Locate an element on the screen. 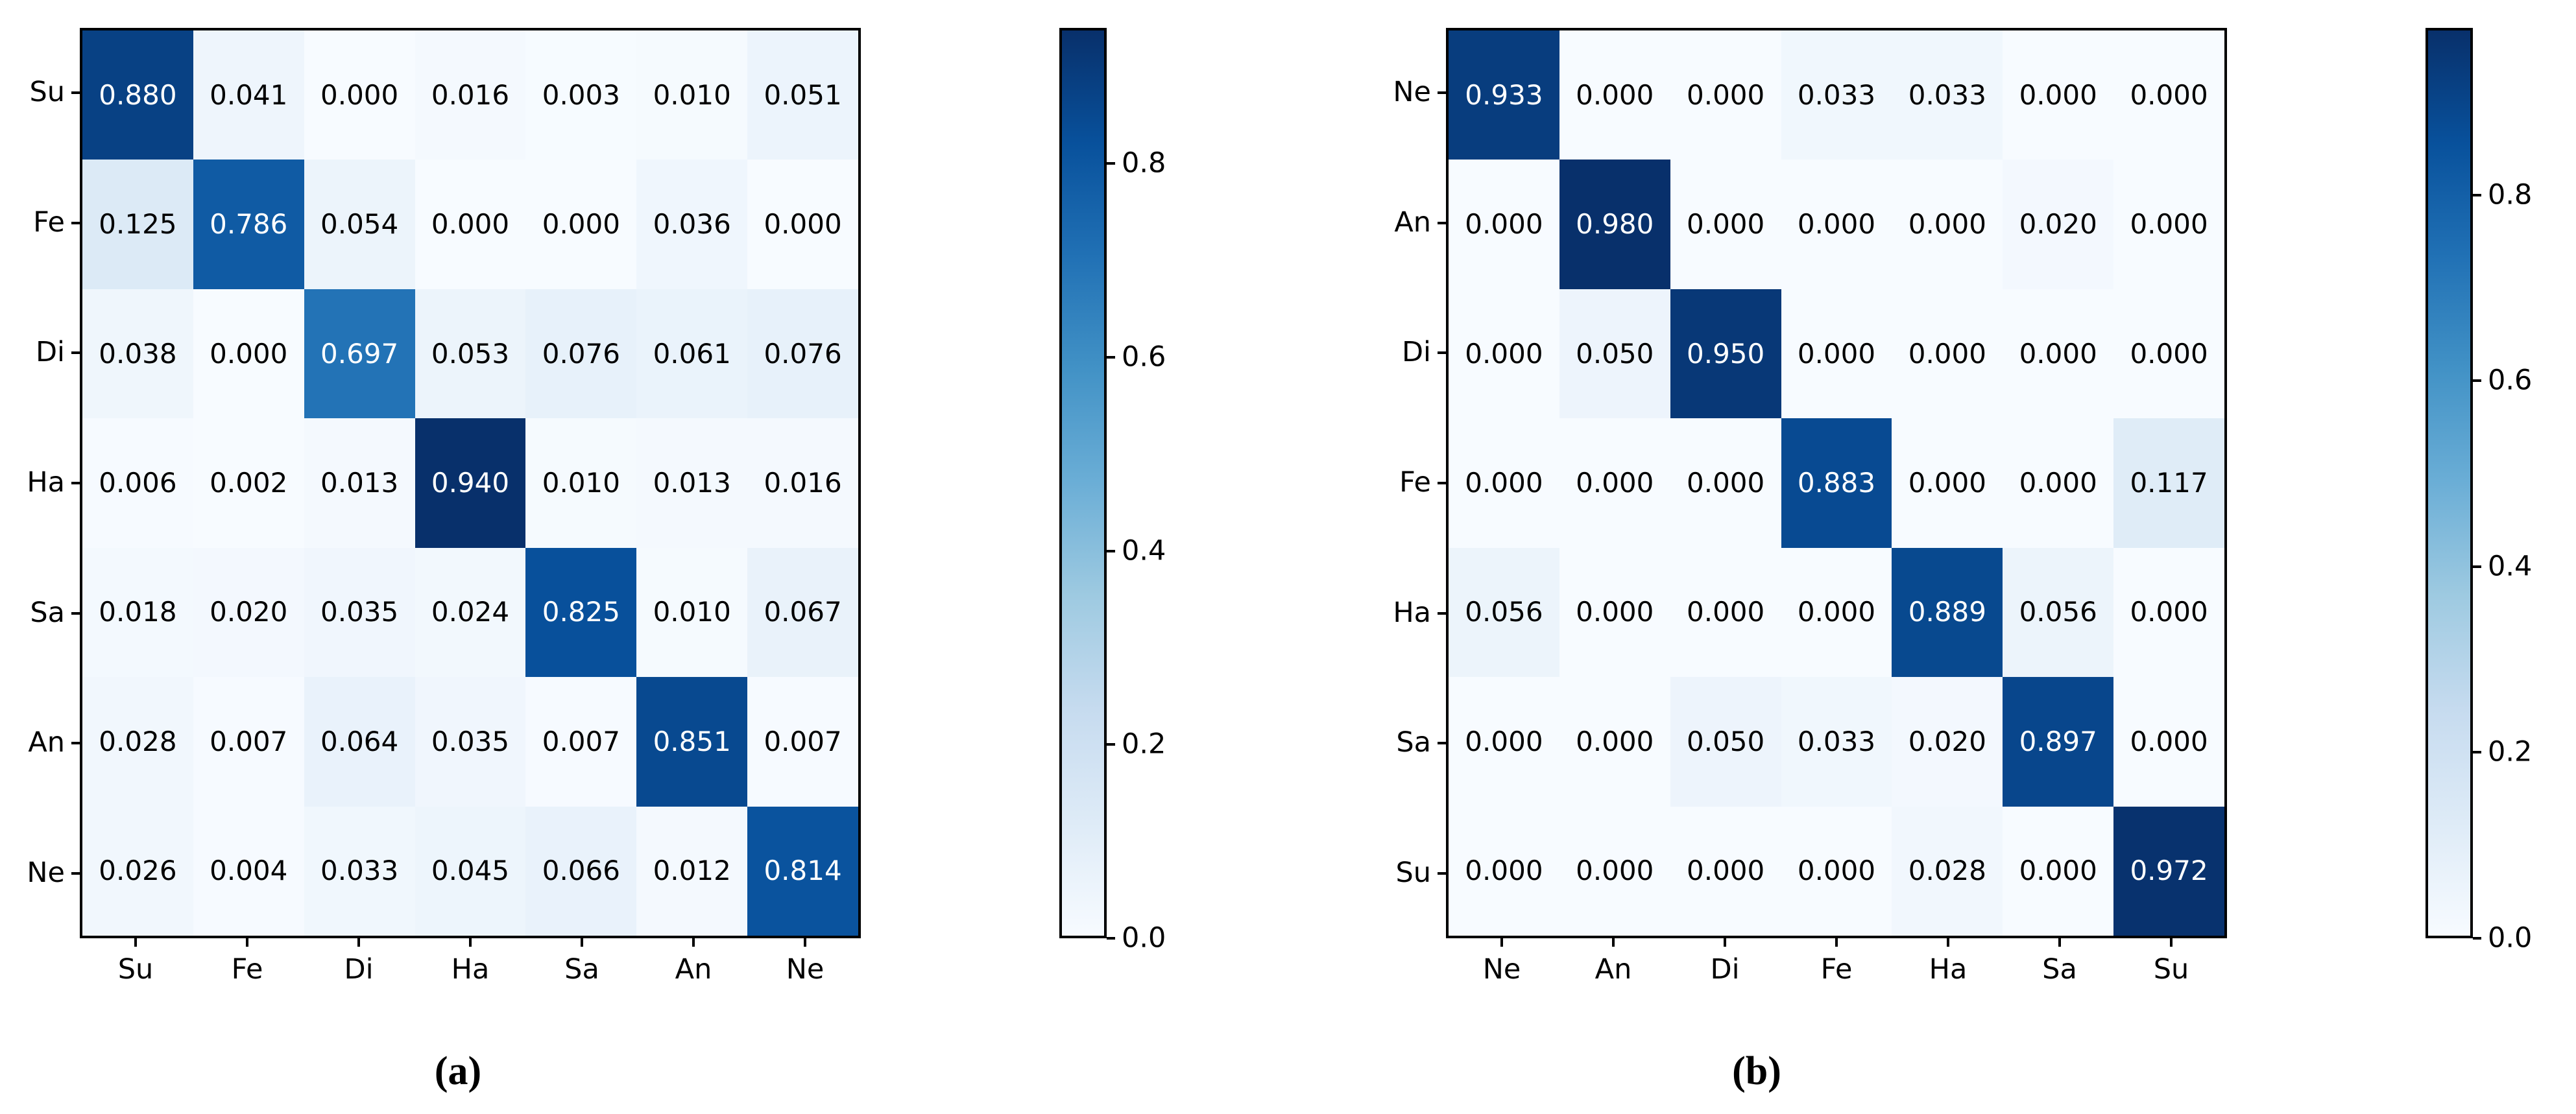  cell-value: 0.002 is located at coordinates (249, 483).